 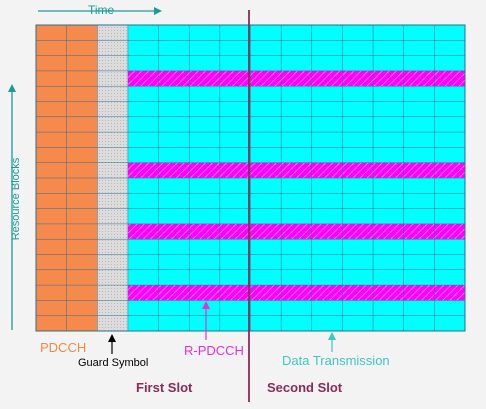 I want to click on second-slot-label: Second Slot, so click(x=305, y=387).